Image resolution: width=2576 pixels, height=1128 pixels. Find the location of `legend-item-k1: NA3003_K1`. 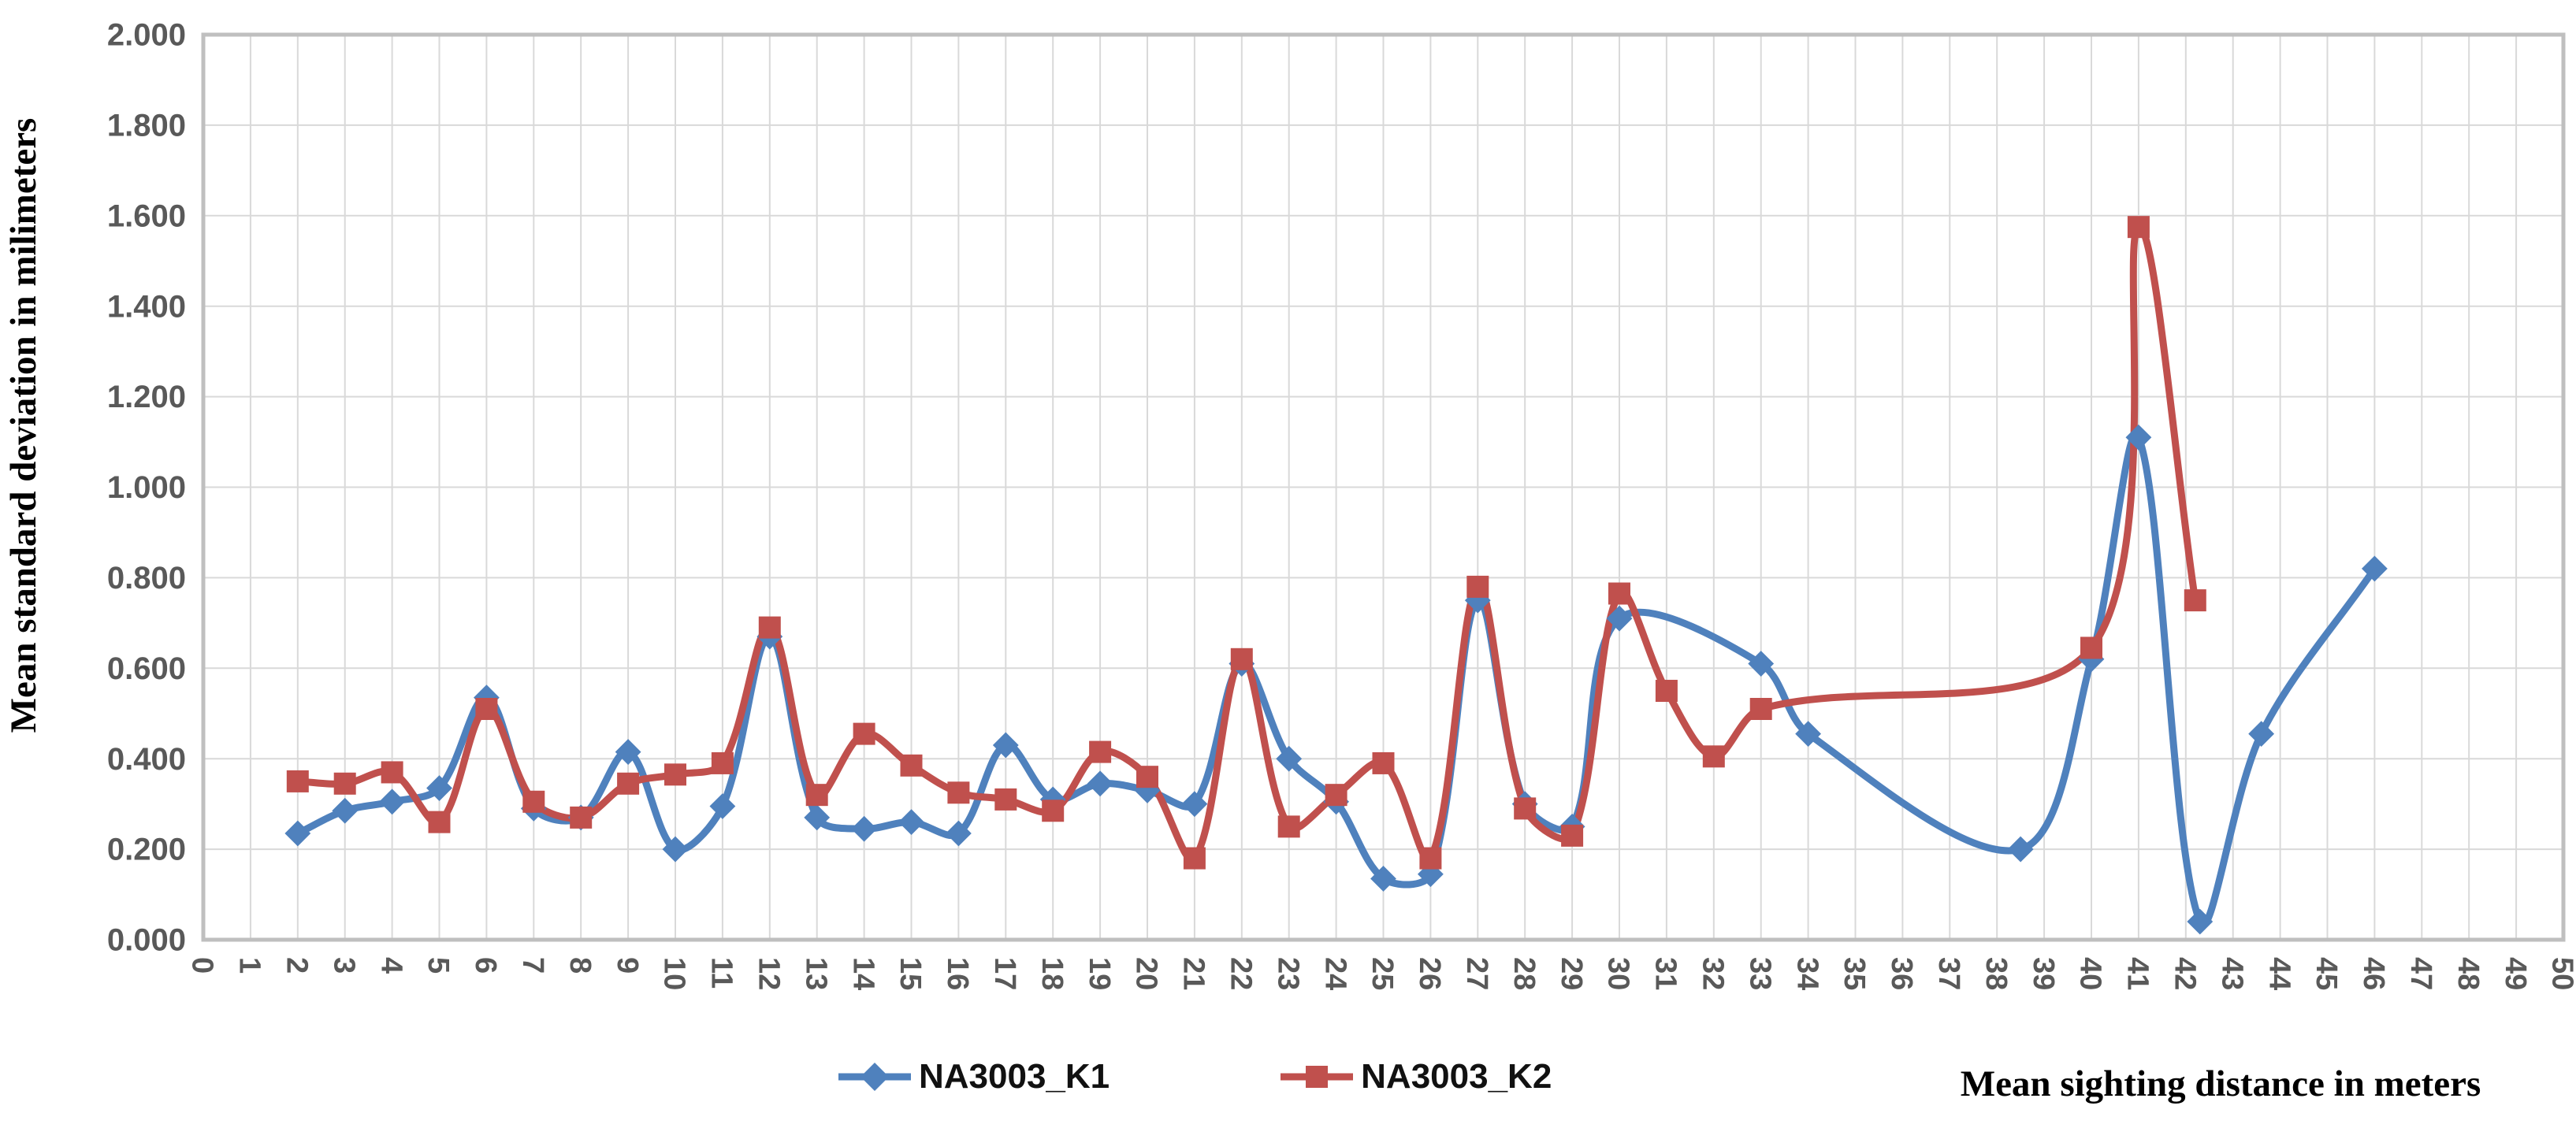

legend-item-k1: NA3003_K1 is located at coordinates (973, 1076).